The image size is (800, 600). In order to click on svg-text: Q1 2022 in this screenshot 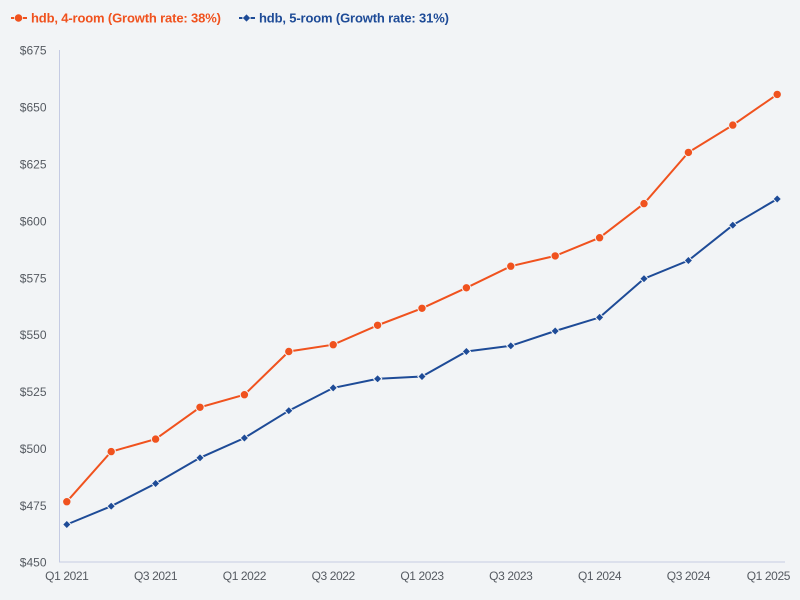, I will do `click(245, 576)`.